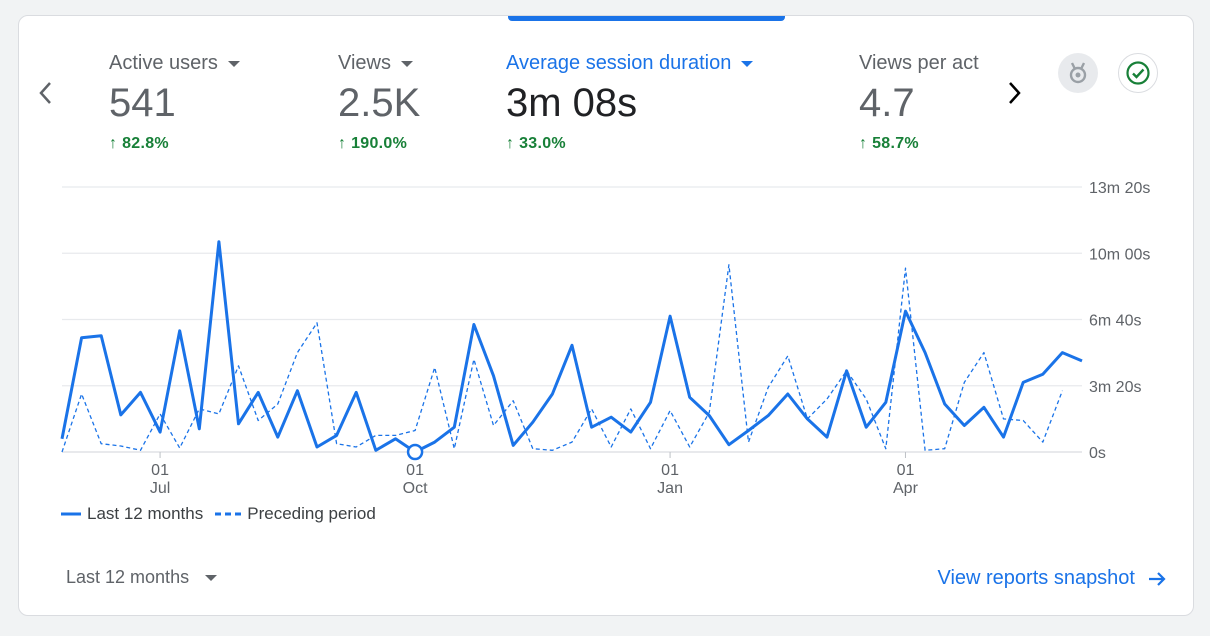 The width and height of the screenshot is (1210, 636). I want to click on metric-views-per-active-user: Views per act 4.7 ↑ 58.7%, so click(923, 102).